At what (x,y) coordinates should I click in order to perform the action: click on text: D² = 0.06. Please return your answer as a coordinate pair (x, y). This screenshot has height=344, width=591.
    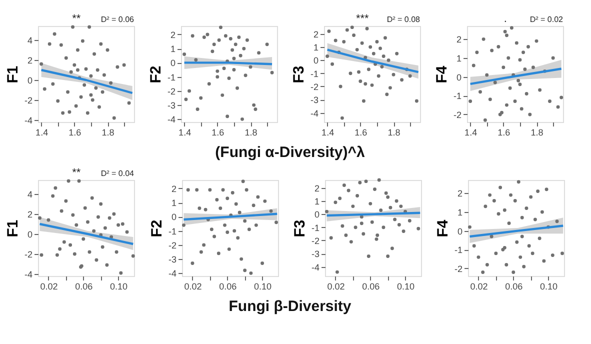
    Looking at the image, I should click on (117, 19).